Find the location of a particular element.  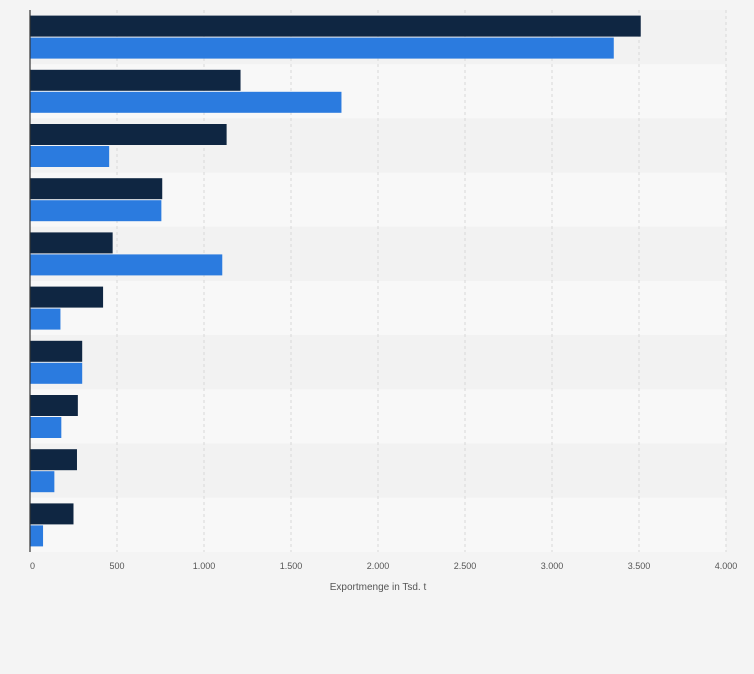

x-tick-label: 0 is located at coordinates (32, 566).